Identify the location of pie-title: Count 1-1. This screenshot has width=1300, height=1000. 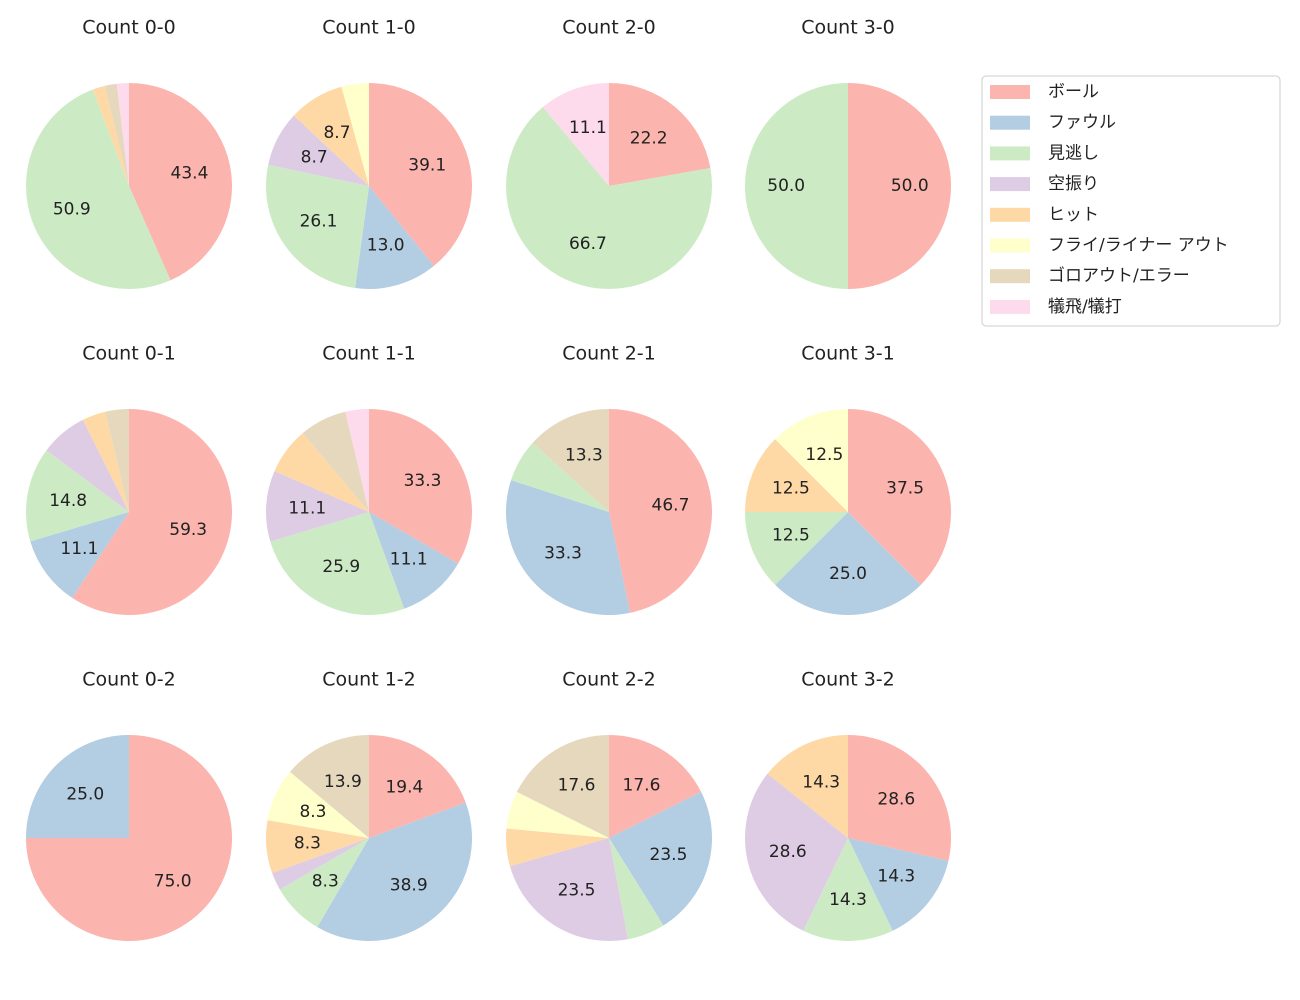
(369, 354).